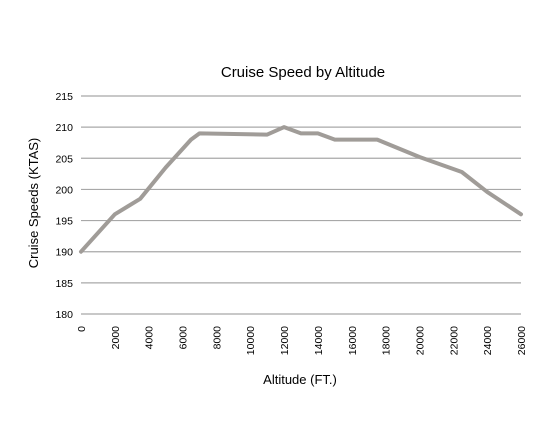 Image resolution: width=555 pixels, height=434 pixels. Describe the element at coordinates (319, 340) in the screenshot. I see `x-tick-label: 14000` at that location.